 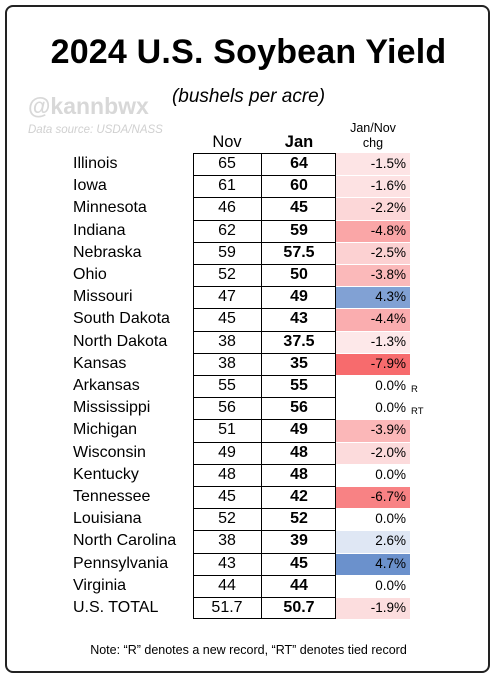 What do you see at coordinates (299, 363) in the screenshot?
I see `cell-jan: 35` at bounding box center [299, 363].